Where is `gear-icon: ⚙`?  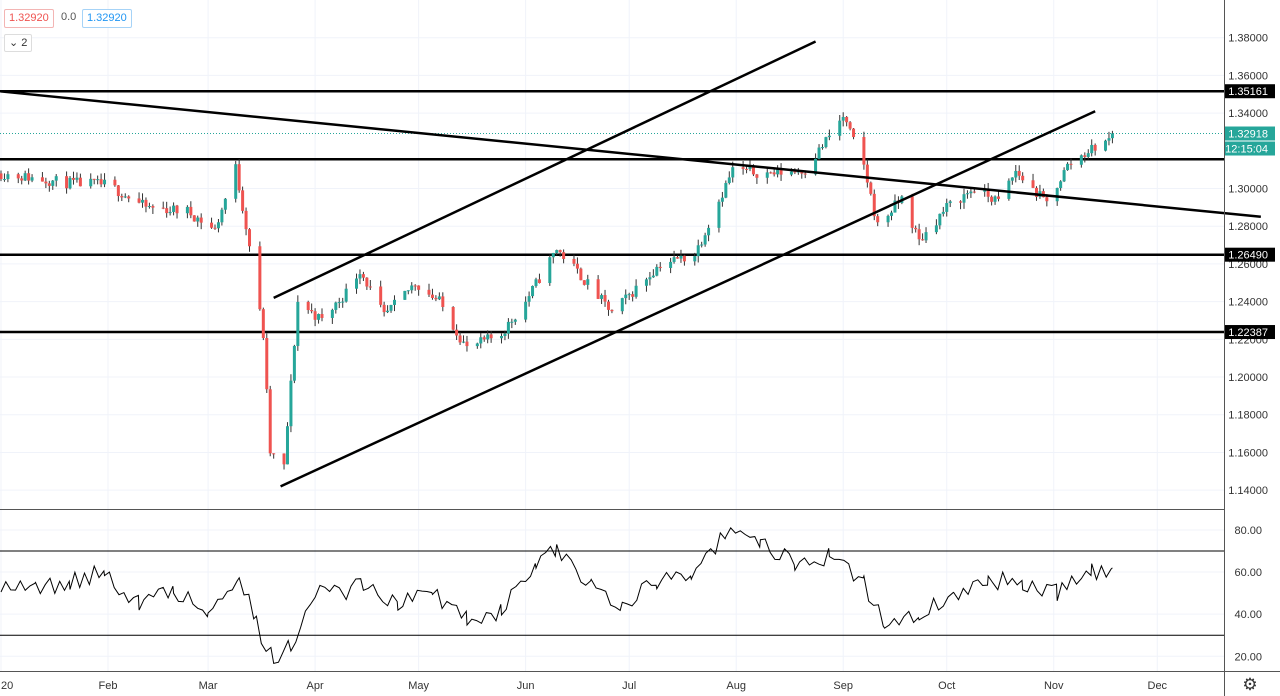 gear-icon: ⚙ is located at coordinates (1250, 684).